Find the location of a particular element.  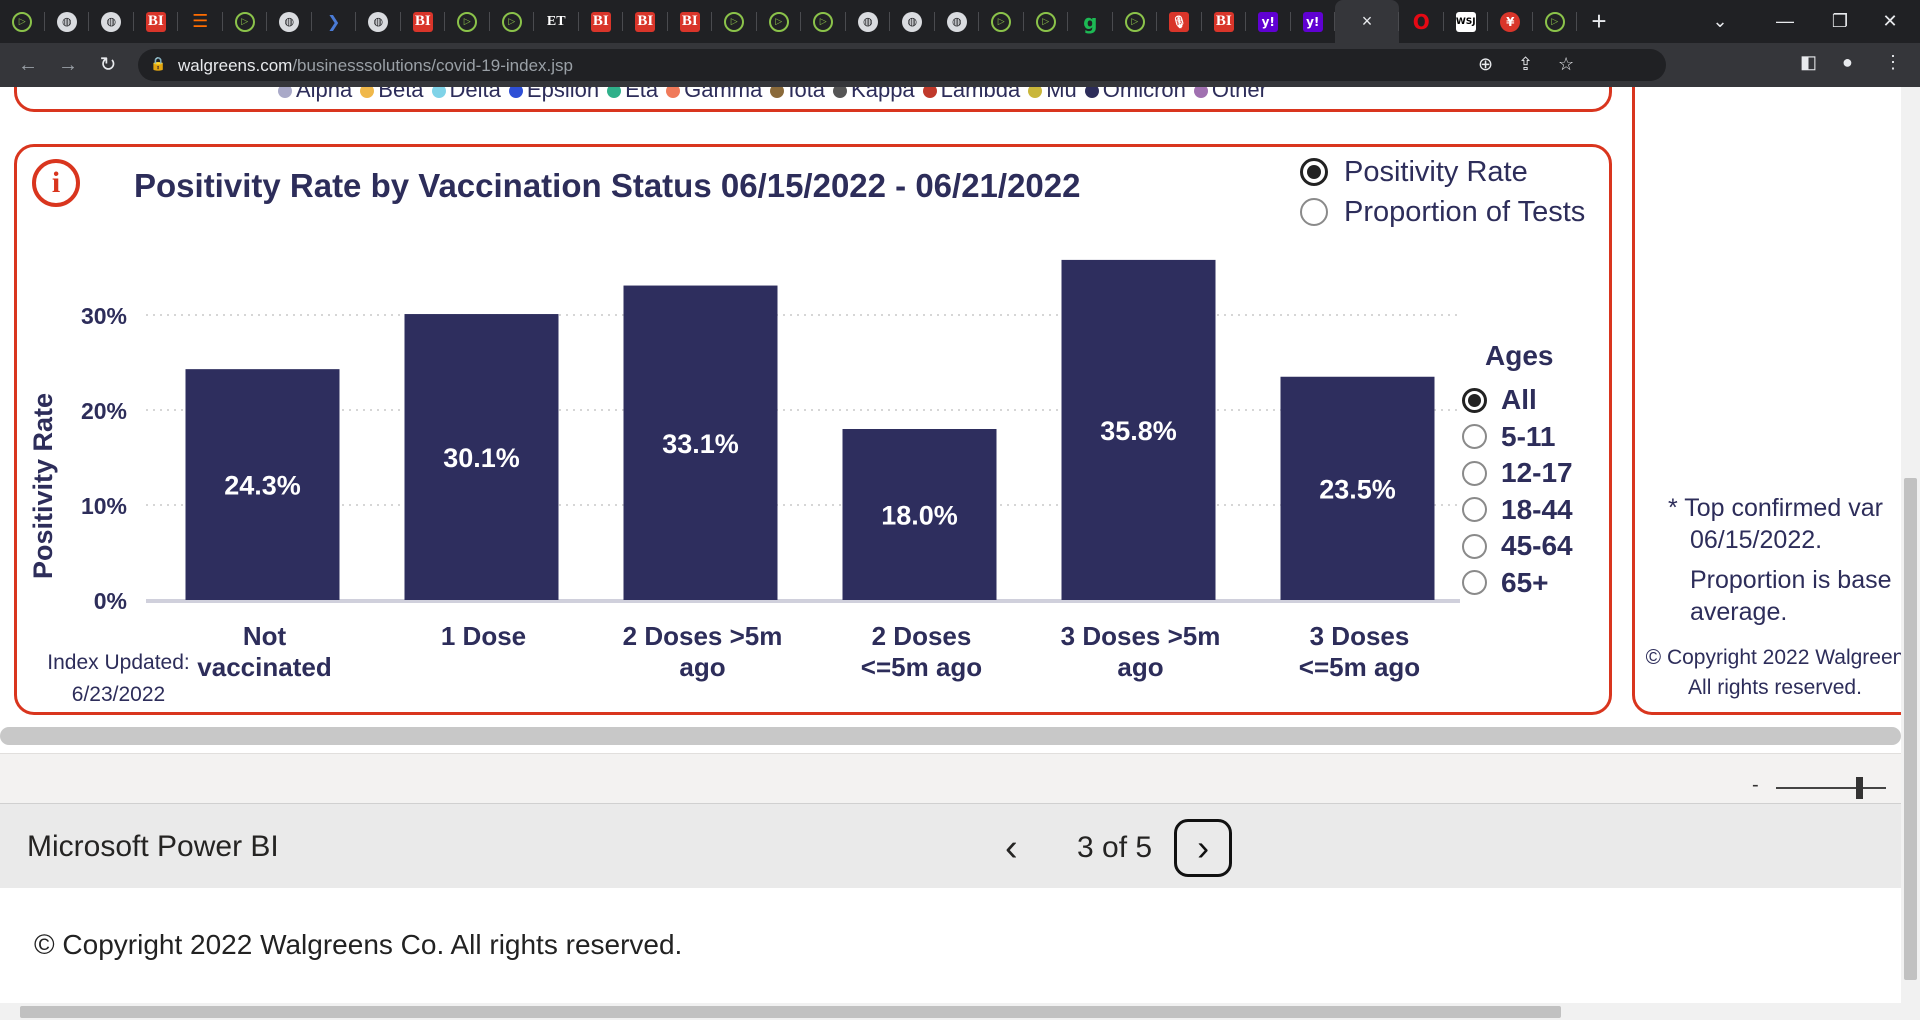

url-host: walgreens.com is located at coordinates (235, 65).